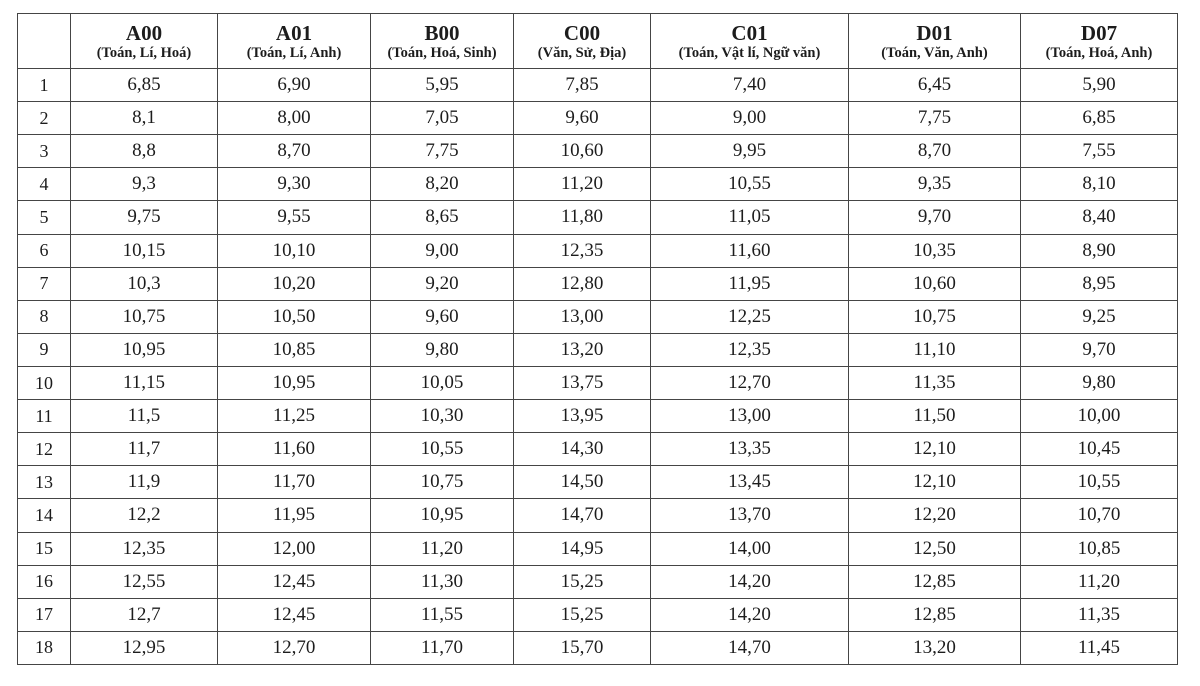 The width and height of the screenshot is (1200, 686). Describe the element at coordinates (44, 515) in the screenshot. I see `row-number: 14` at that location.